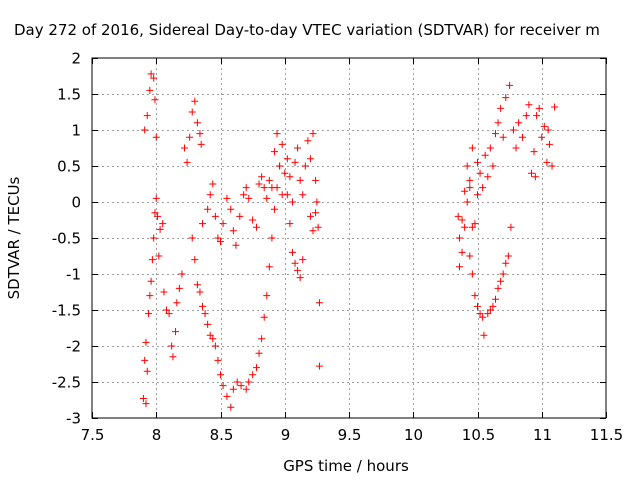 This screenshot has width=640, height=480. I want to click on x-tick-label: 10.5, so click(478, 435).